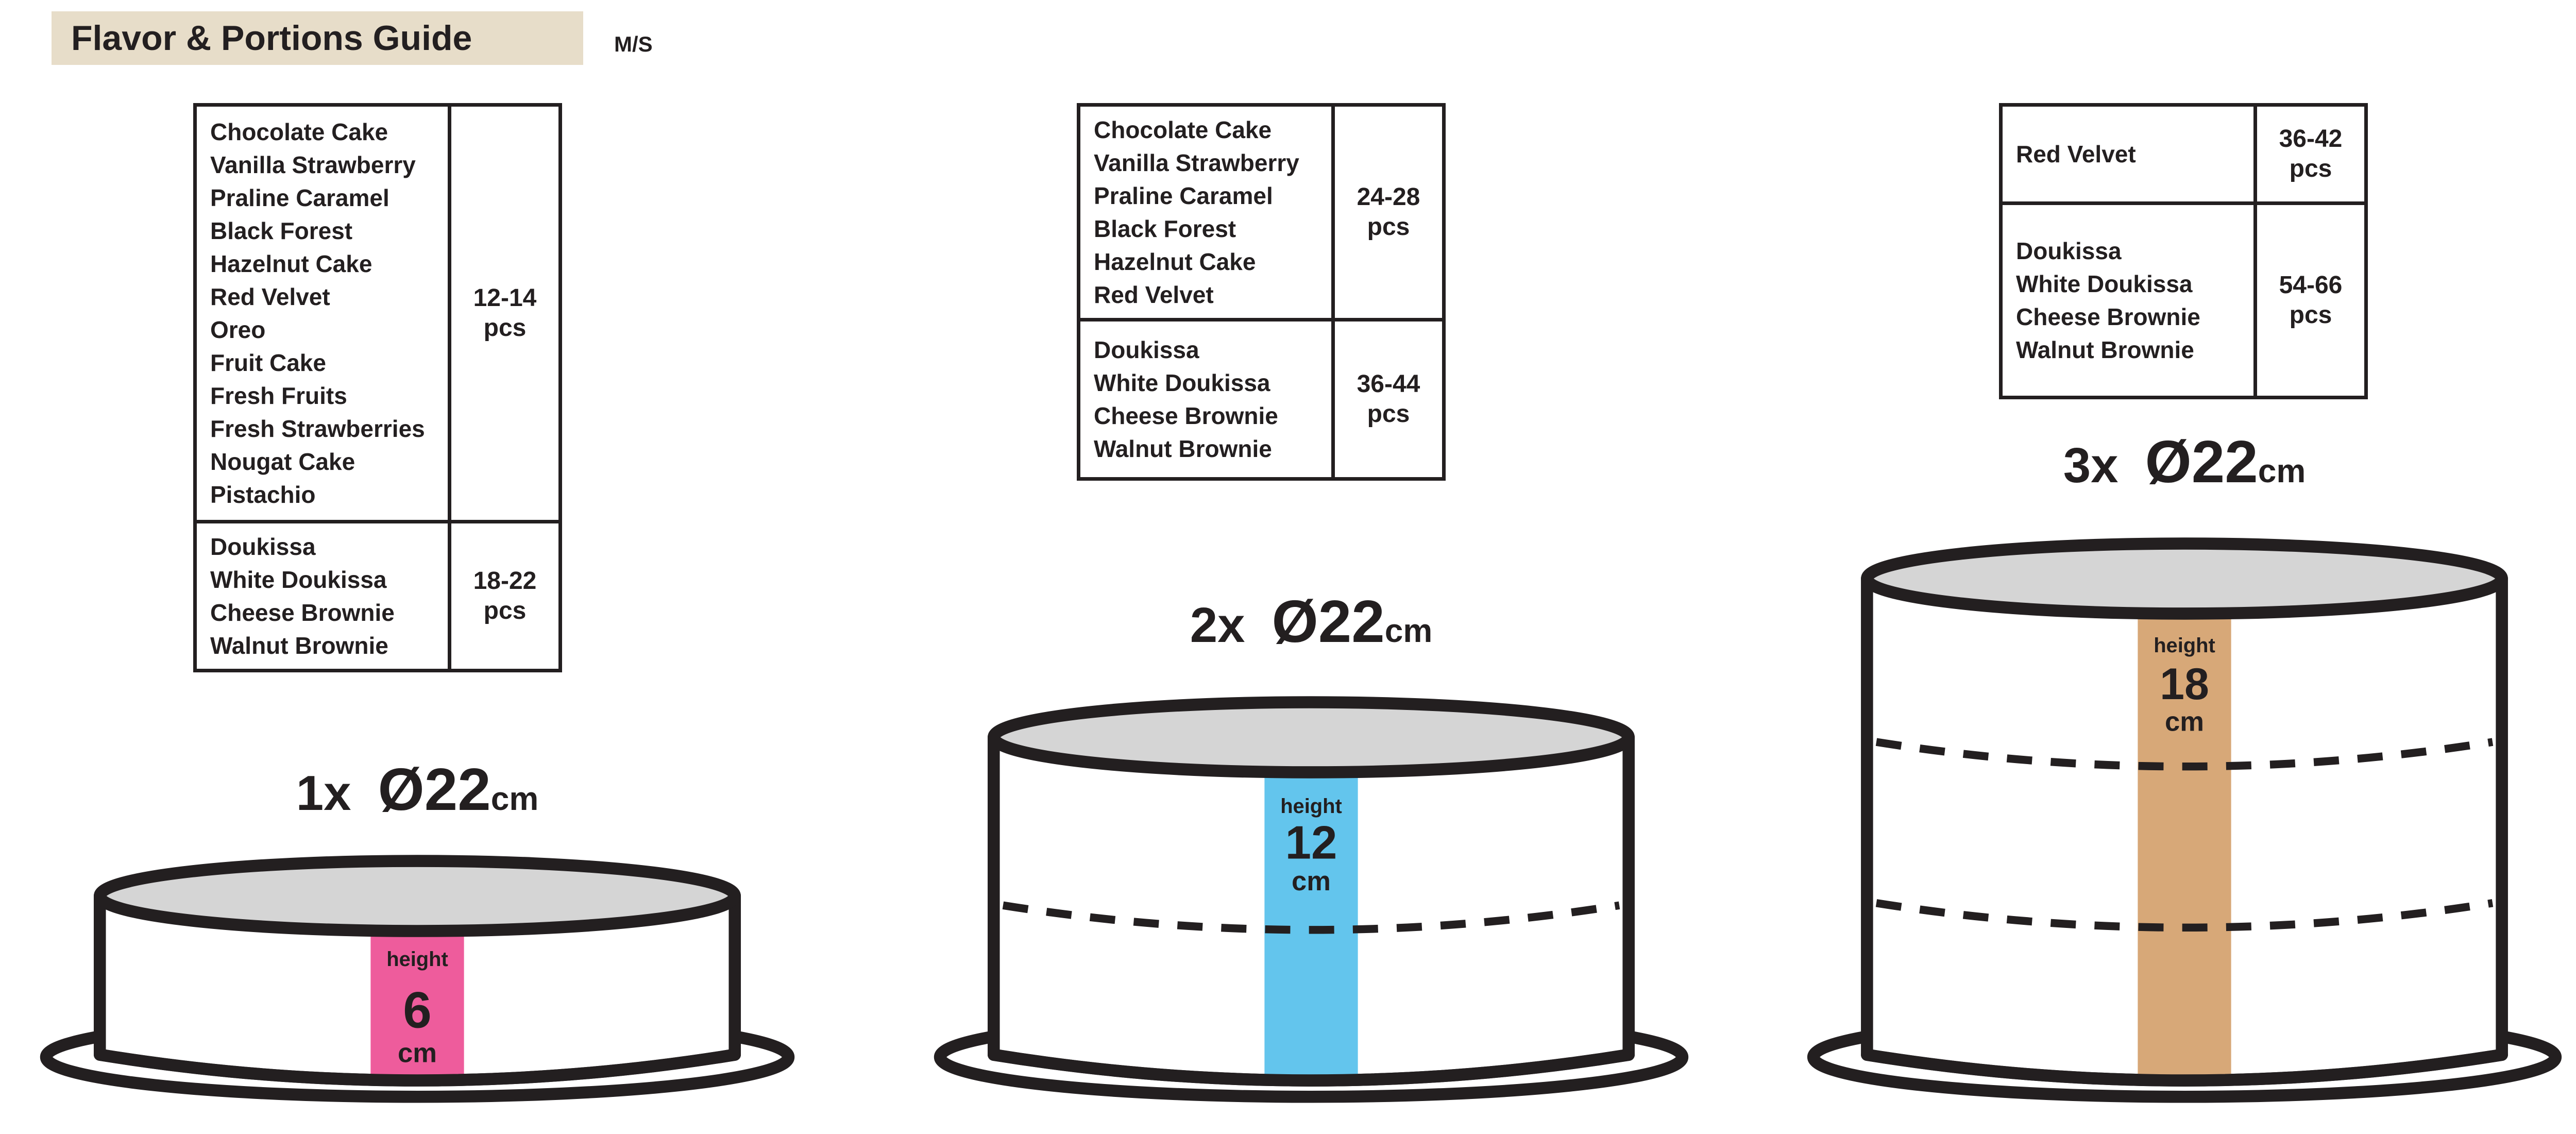  What do you see at coordinates (324, 794) in the screenshot?
I see `cake-count: 1x` at bounding box center [324, 794].